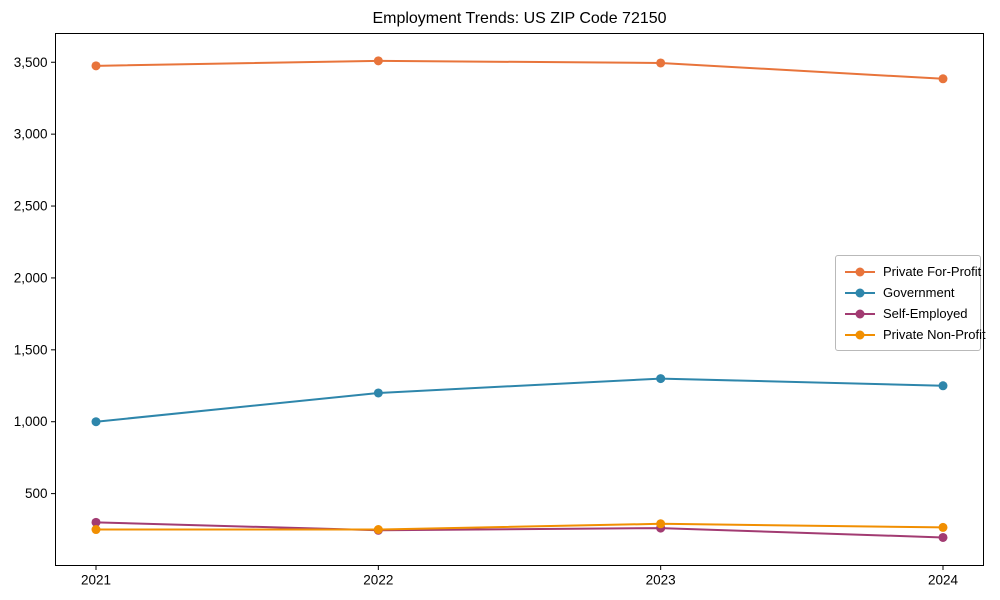  I want to click on series-line-government, so click(519, 400).